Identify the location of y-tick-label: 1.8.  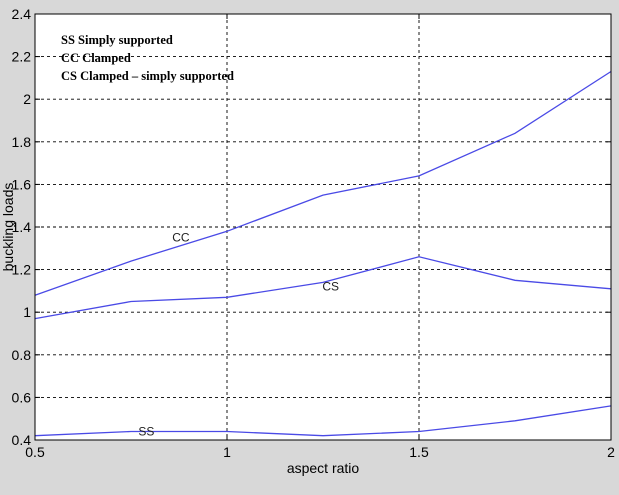
(22, 142).